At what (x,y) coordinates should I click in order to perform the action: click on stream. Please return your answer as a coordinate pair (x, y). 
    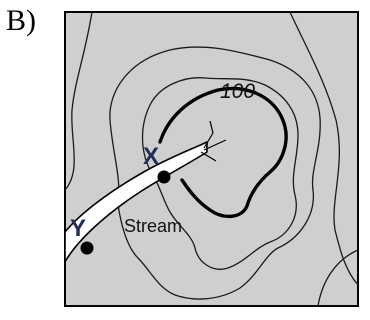
    Looking at the image, I should click on (136, 202).